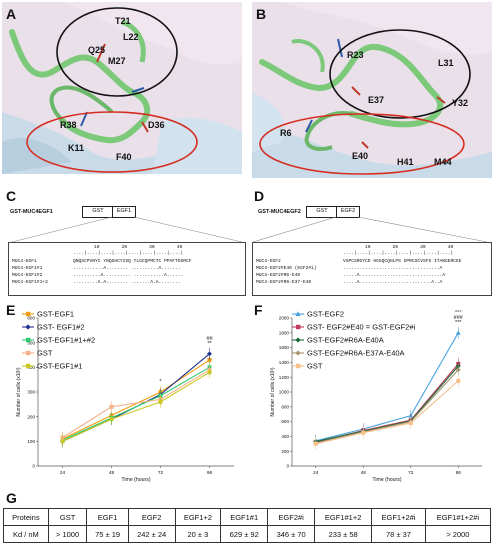  Describe the element at coordinates (123, 21) in the screenshot. I see `residue-label: T21` at that location.